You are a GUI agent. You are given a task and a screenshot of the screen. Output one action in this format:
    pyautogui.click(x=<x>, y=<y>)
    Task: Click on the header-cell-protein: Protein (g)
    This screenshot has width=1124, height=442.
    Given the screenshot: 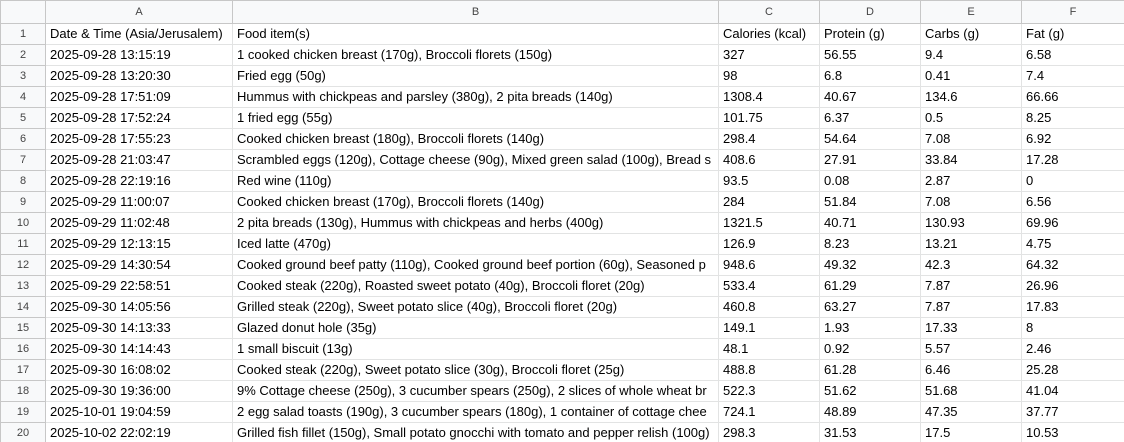 What is the action you would take?
    pyautogui.click(x=870, y=34)
    